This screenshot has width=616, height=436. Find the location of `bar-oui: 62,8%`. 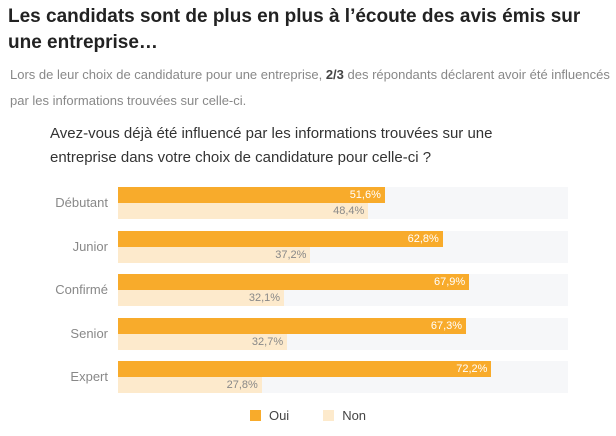

bar-oui: 62,8% is located at coordinates (280, 238).